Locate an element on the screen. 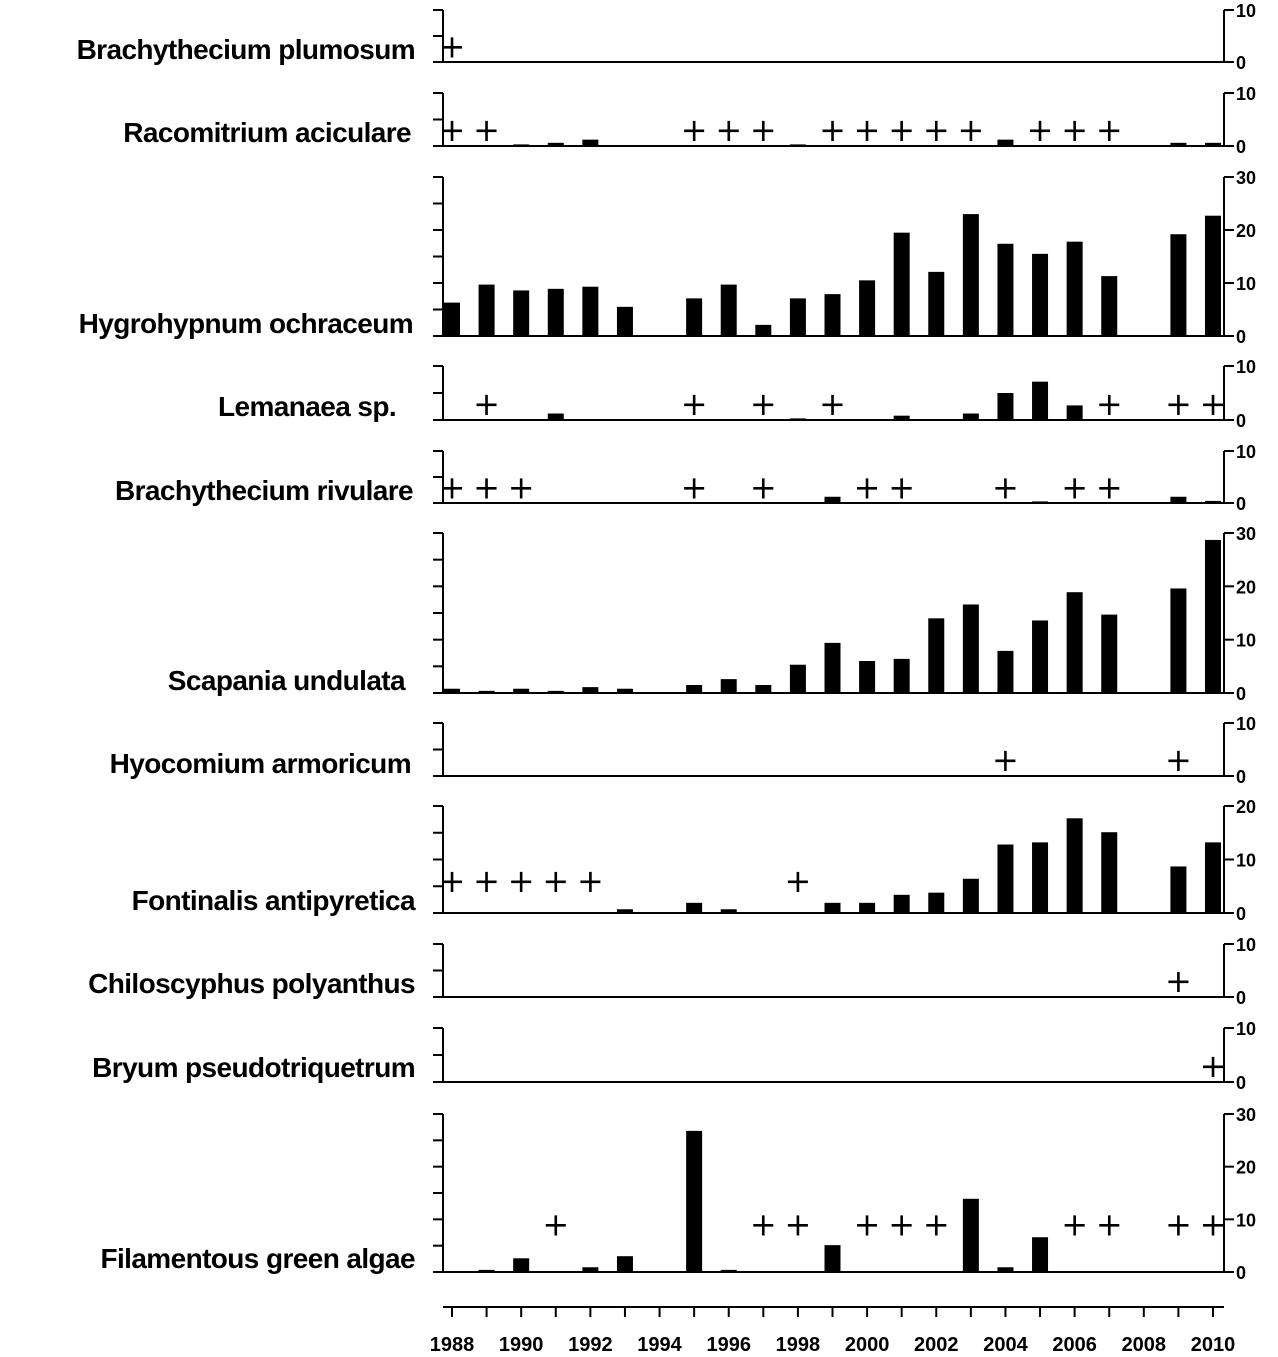 Image resolution: width=1278 pixels, height=1357 pixels. panel-label: Lemanaea sp. is located at coordinates (307, 406).